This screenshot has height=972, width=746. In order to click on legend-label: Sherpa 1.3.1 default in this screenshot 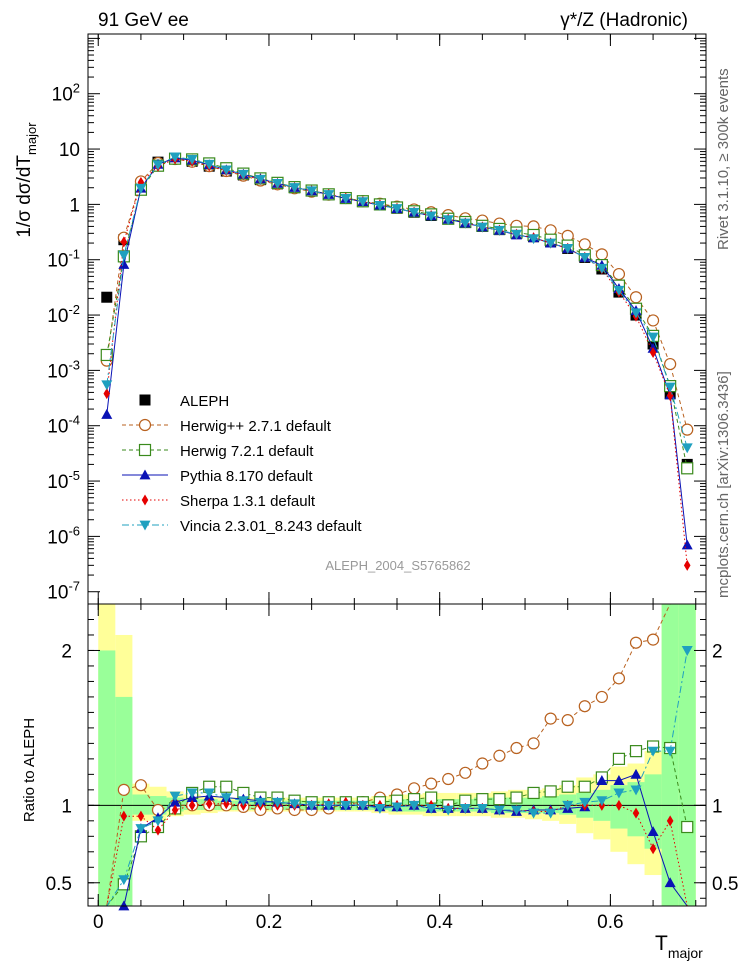, I will do `click(248, 501)`.